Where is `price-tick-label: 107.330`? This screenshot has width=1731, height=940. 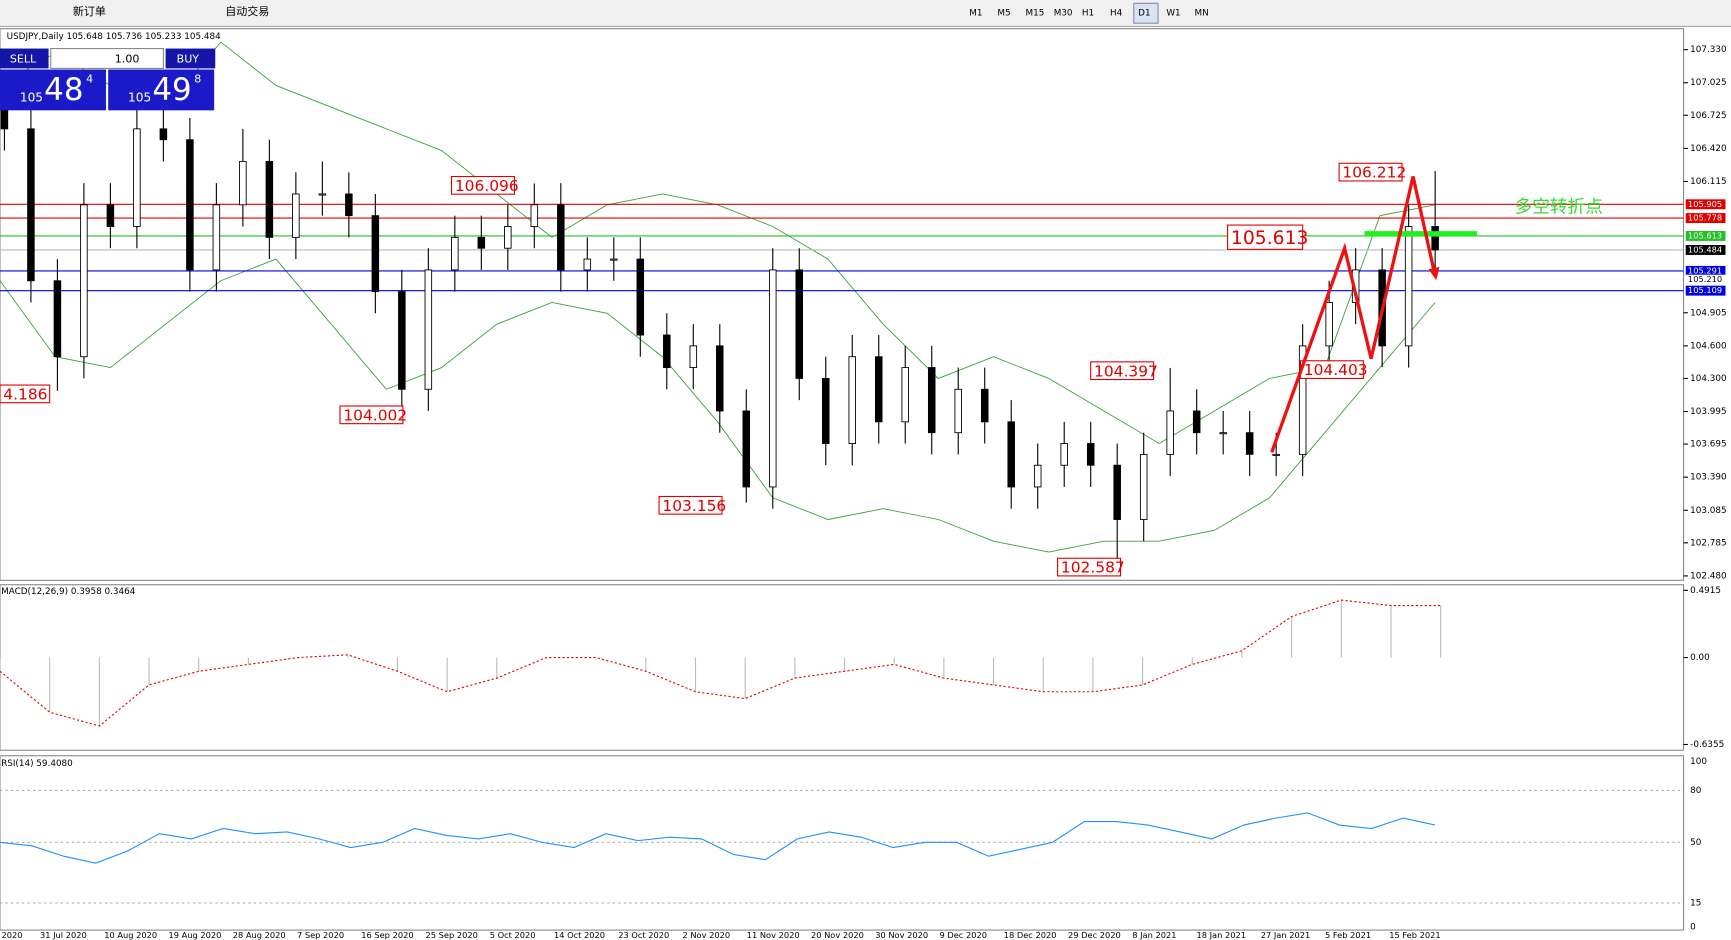
price-tick-label: 107.330 is located at coordinates (1708, 50).